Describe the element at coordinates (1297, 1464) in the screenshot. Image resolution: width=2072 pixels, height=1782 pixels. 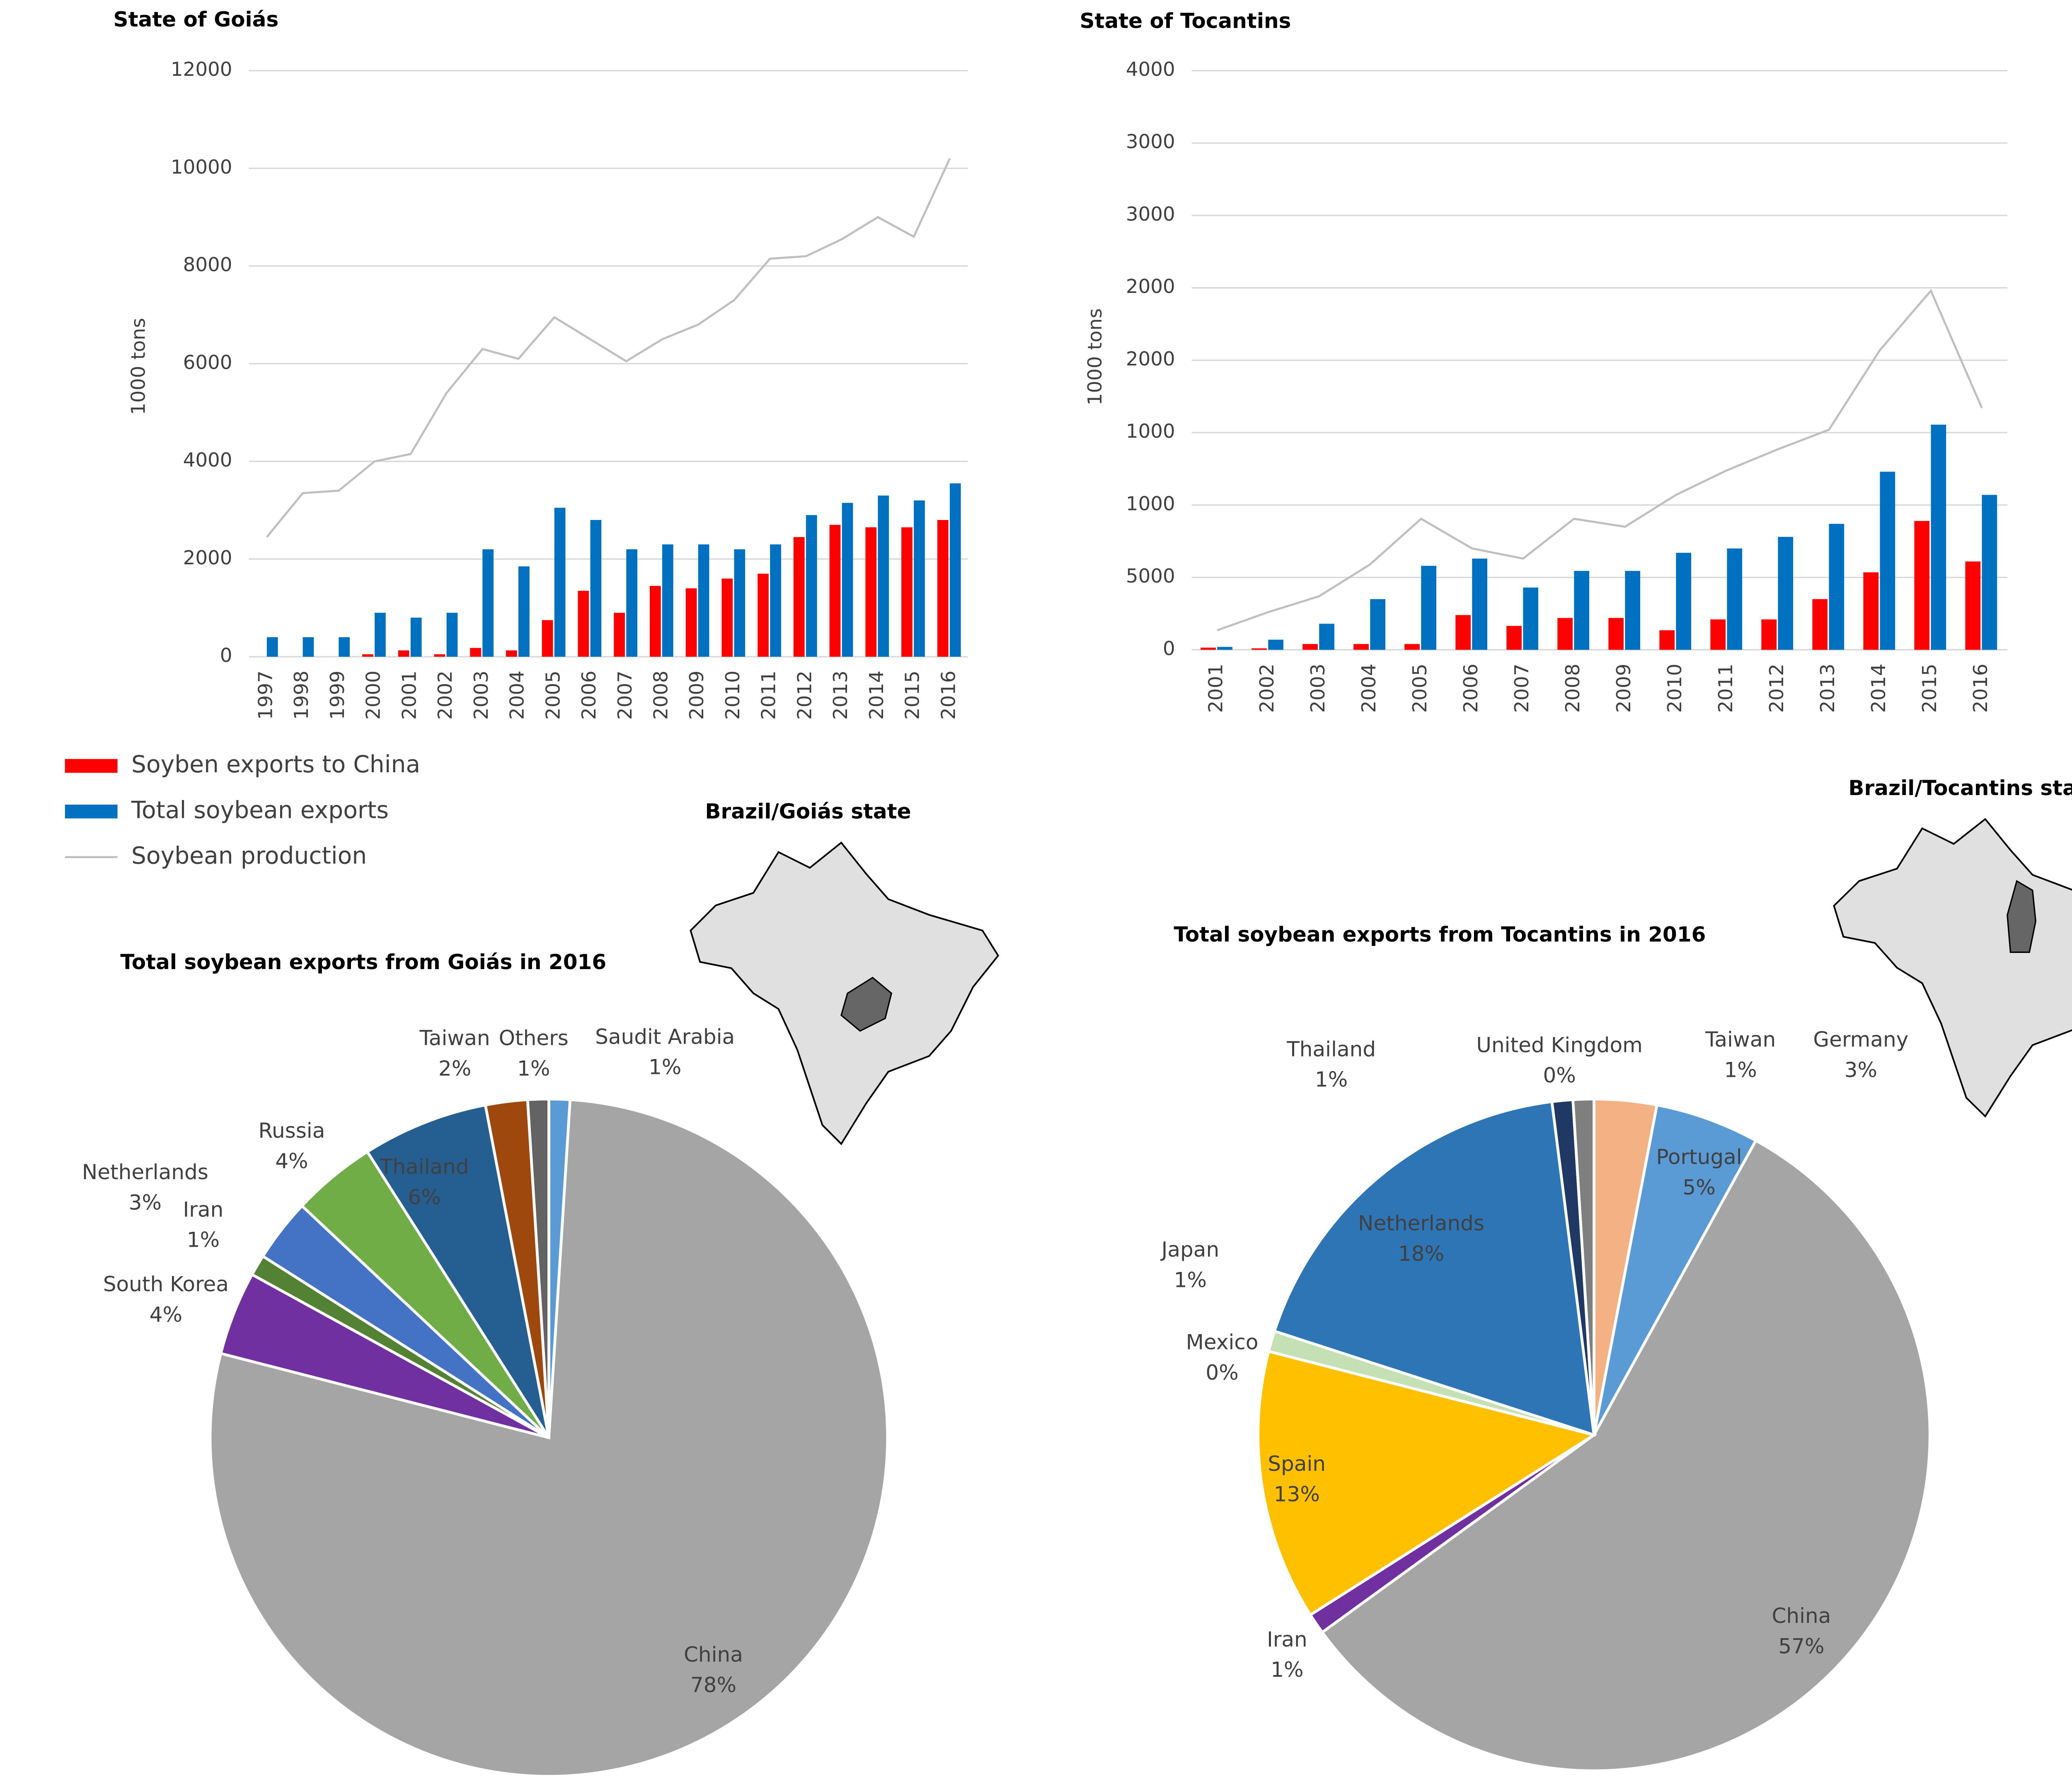
I see `slice-label: Spain` at that location.